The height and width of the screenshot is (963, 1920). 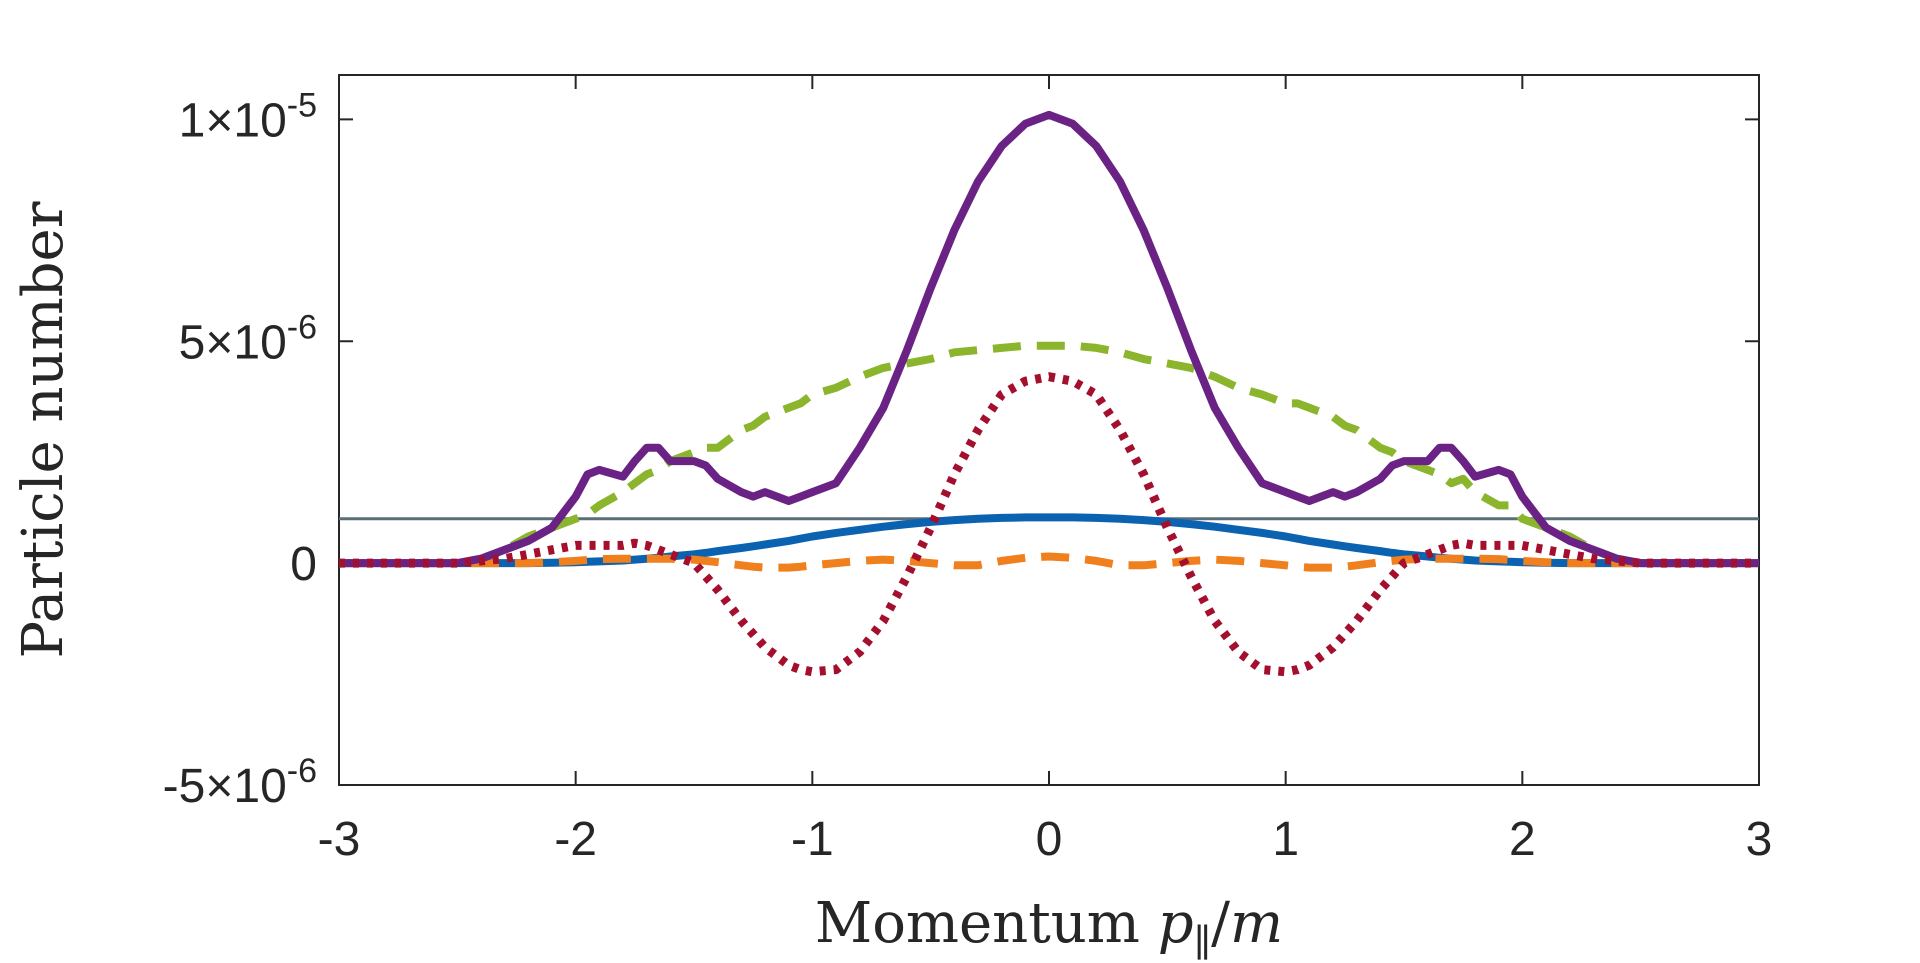 What do you see at coordinates (1522, 839) in the screenshot?
I see `x-tick-label: 2` at bounding box center [1522, 839].